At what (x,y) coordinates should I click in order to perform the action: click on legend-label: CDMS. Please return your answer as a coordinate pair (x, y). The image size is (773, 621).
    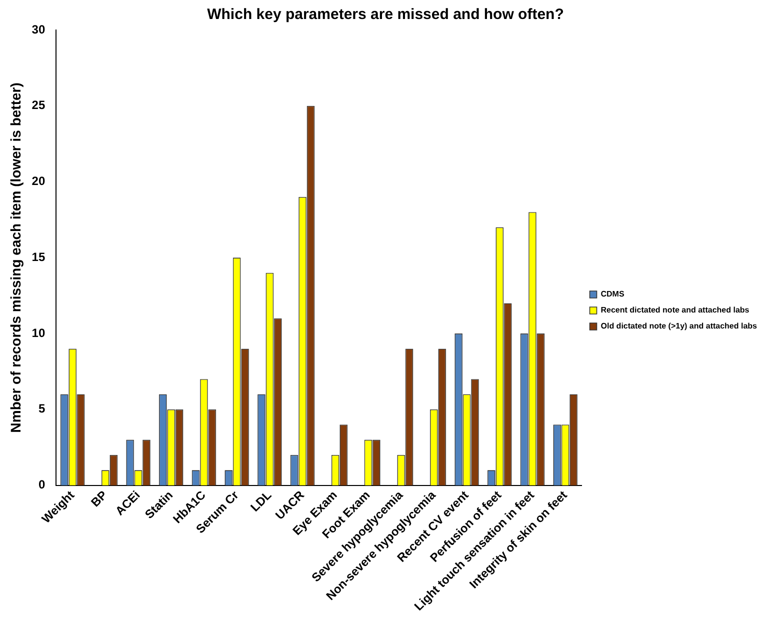
    Looking at the image, I should click on (612, 294).